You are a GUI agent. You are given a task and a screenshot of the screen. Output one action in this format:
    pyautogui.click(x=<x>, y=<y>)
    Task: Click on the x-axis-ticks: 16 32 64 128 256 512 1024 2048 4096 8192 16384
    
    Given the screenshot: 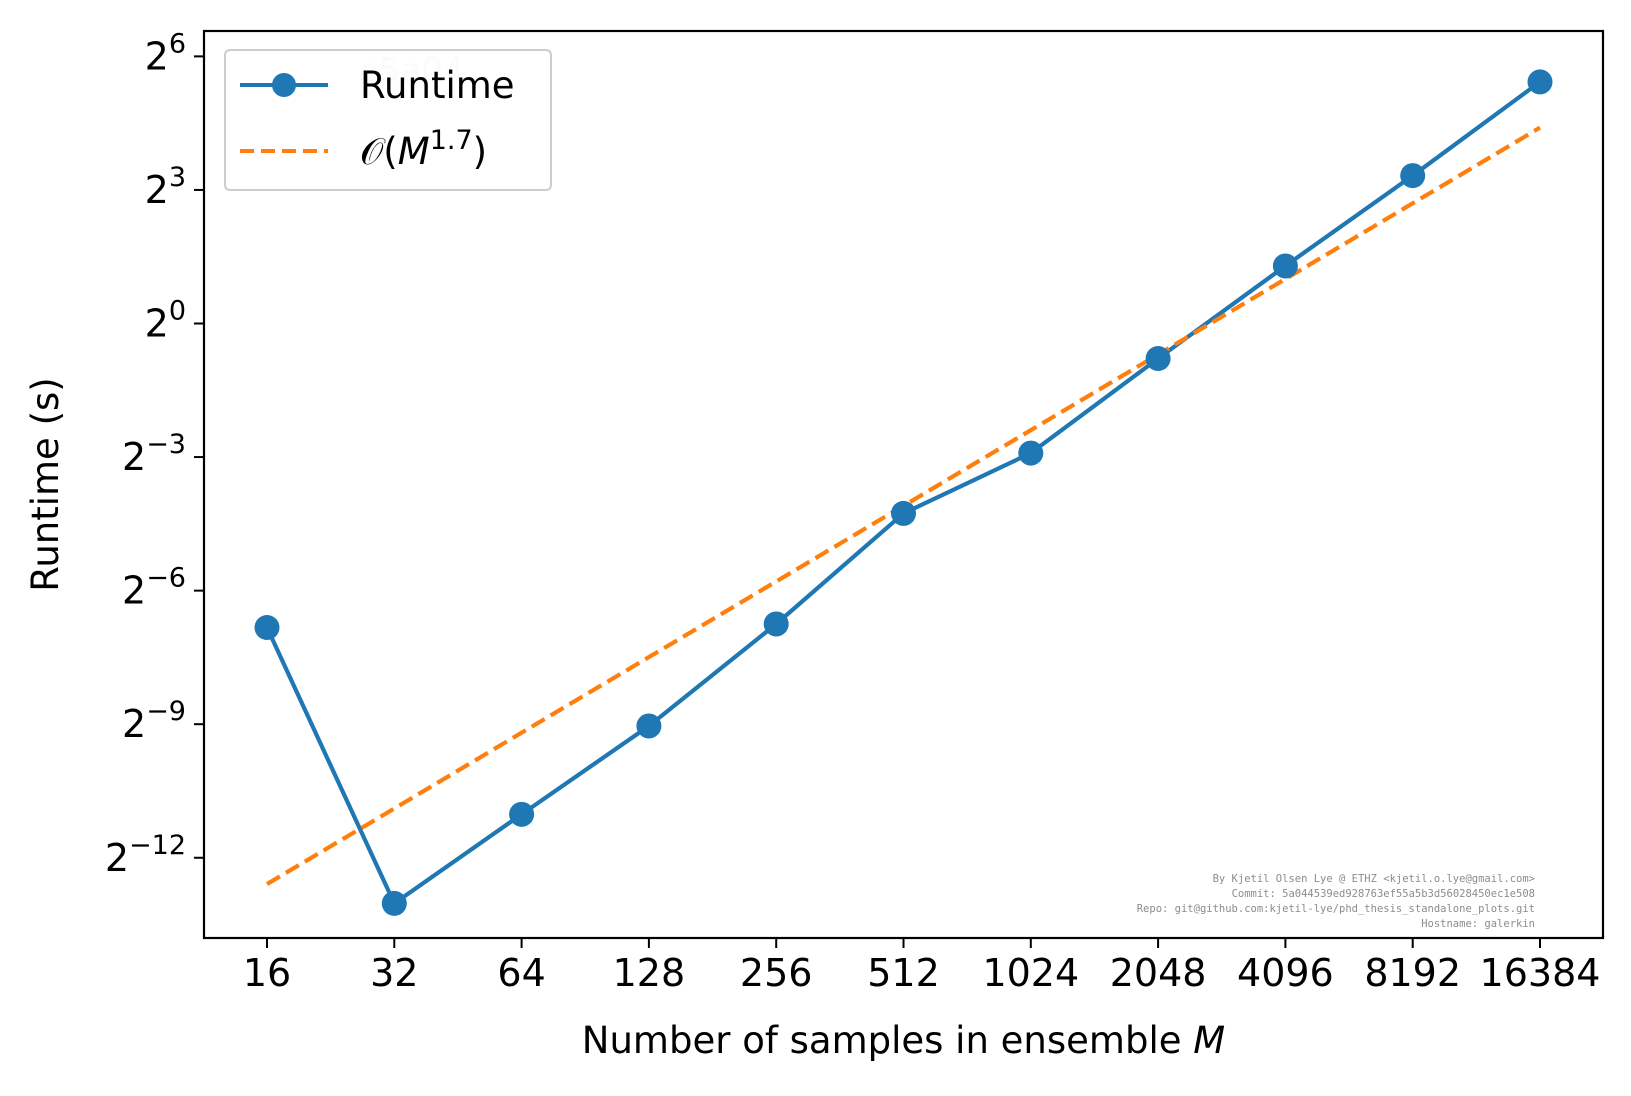 What is the action you would take?
    pyautogui.click(x=922, y=966)
    